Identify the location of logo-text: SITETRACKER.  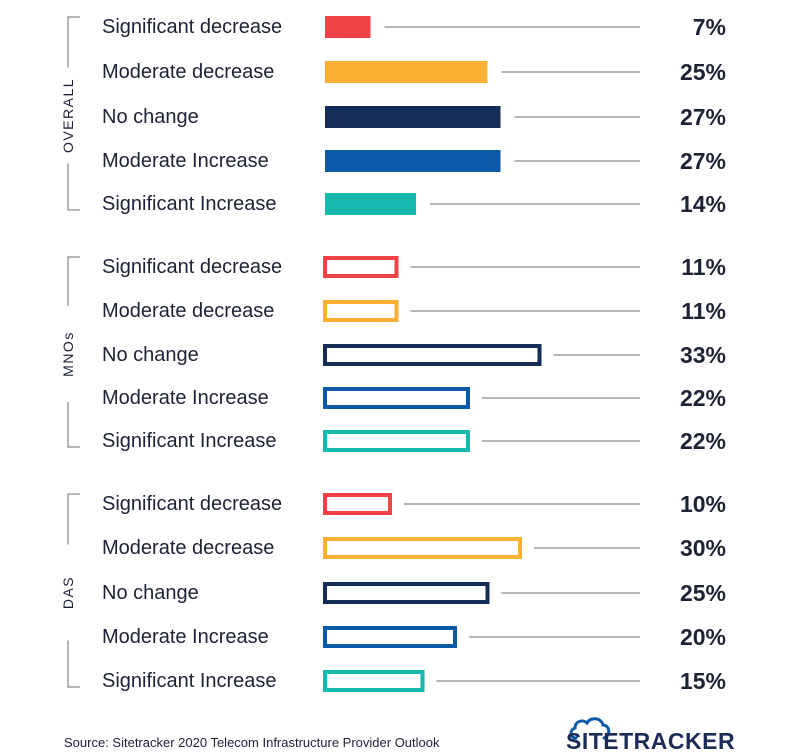
(651, 741).